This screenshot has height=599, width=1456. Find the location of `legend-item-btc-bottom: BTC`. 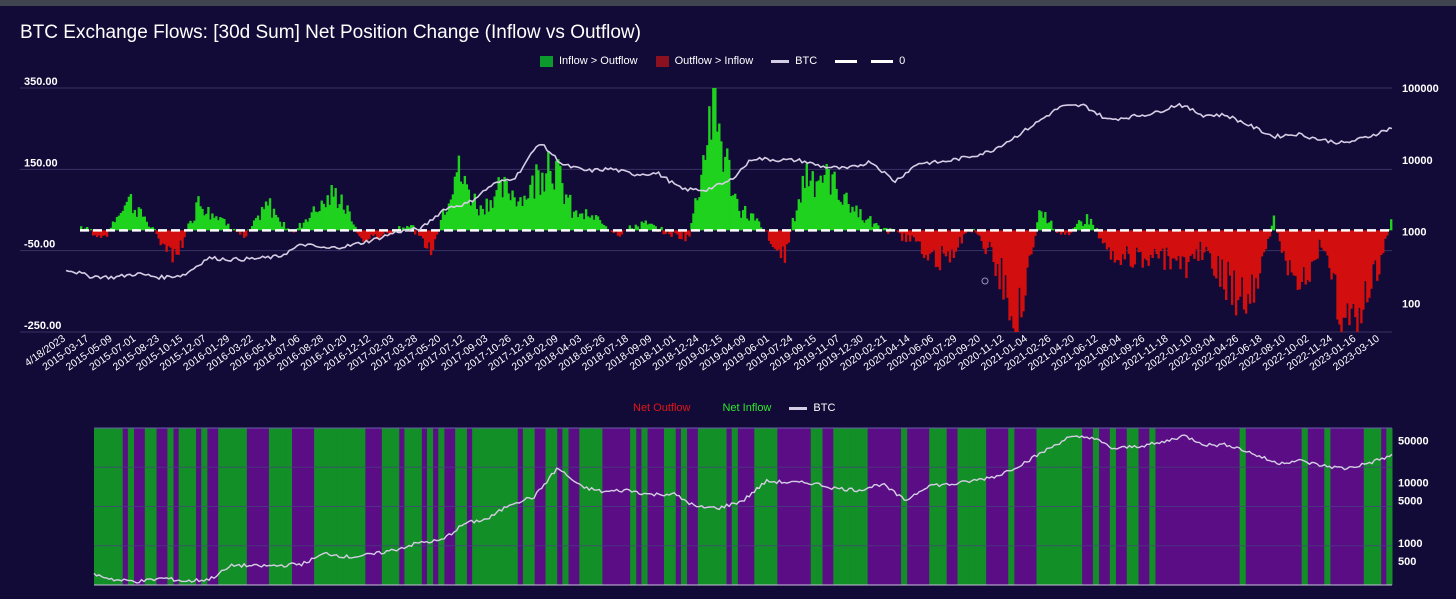

legend-item-btc-bottom: BTC is located at coordinates (812, 408).